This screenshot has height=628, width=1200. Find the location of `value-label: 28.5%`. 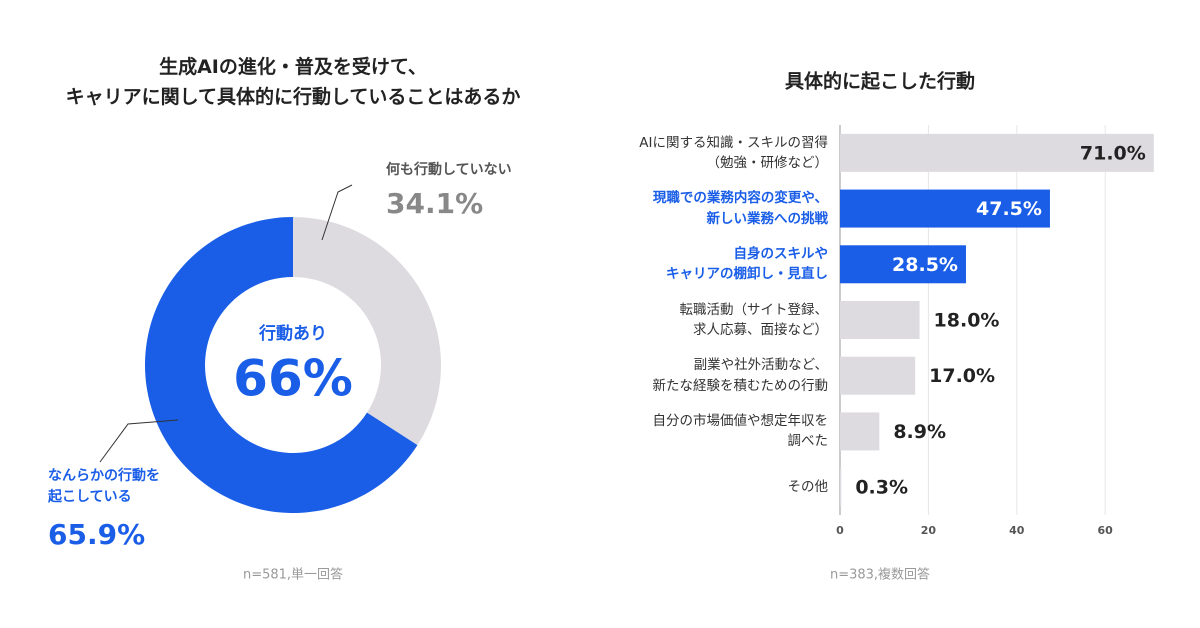

value-label: 28.5% is located at coordinates (925, 265).